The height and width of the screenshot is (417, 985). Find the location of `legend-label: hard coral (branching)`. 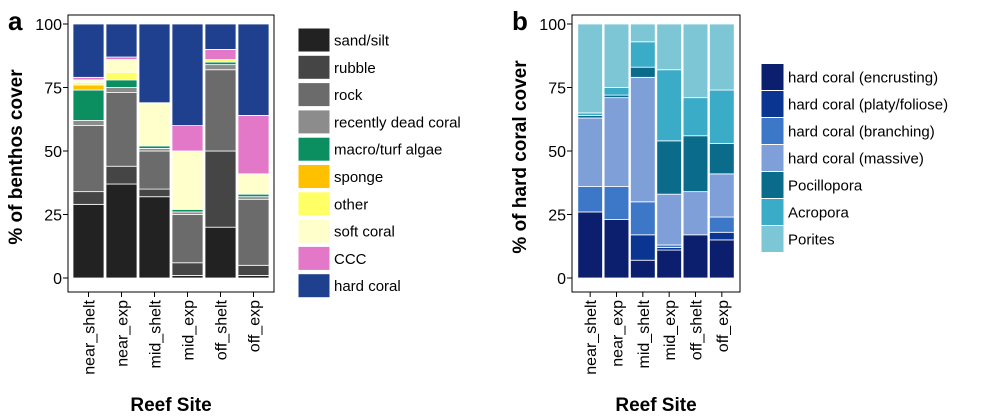

legend-label: hard coral (branching) is located at coordinates (861, 132).